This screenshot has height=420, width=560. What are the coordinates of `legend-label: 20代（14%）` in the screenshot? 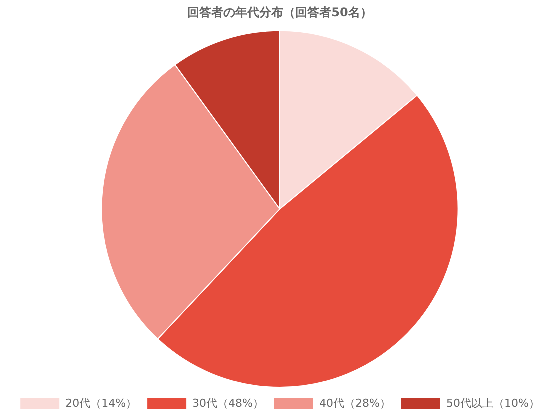 It's located at (102, 403).